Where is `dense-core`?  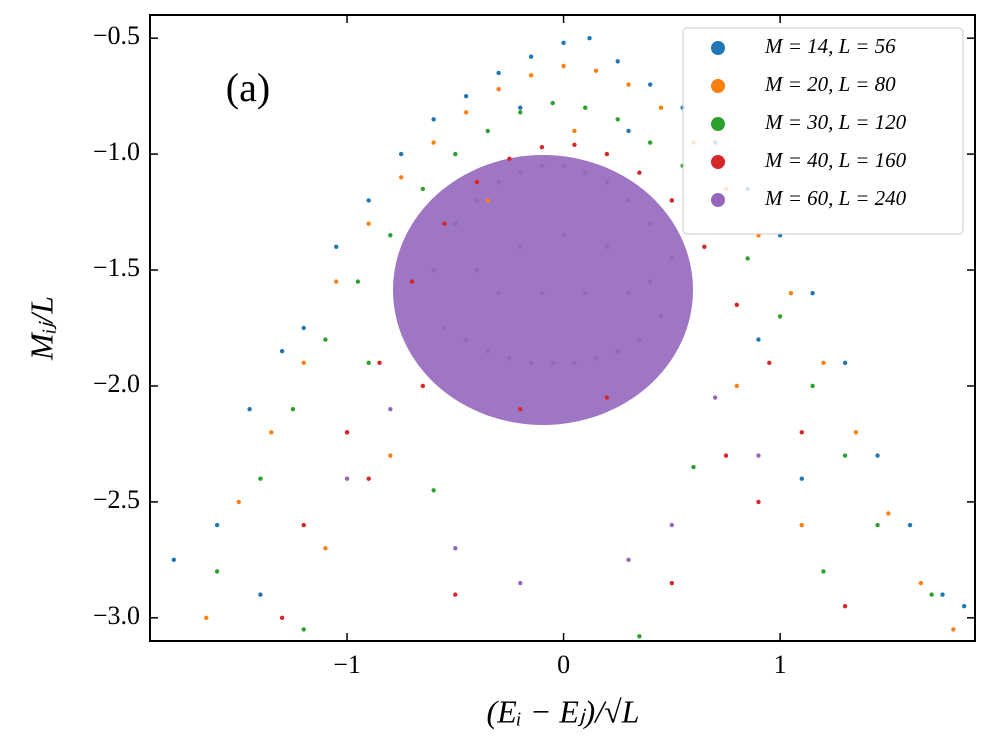
dense-core is located at coordinates (543, 290).